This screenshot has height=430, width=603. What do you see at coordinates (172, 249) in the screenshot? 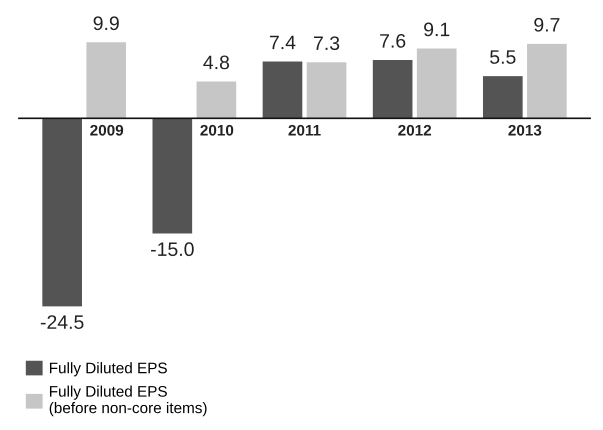
I see `data-label: -15.0` at bounding box center [172, 249].